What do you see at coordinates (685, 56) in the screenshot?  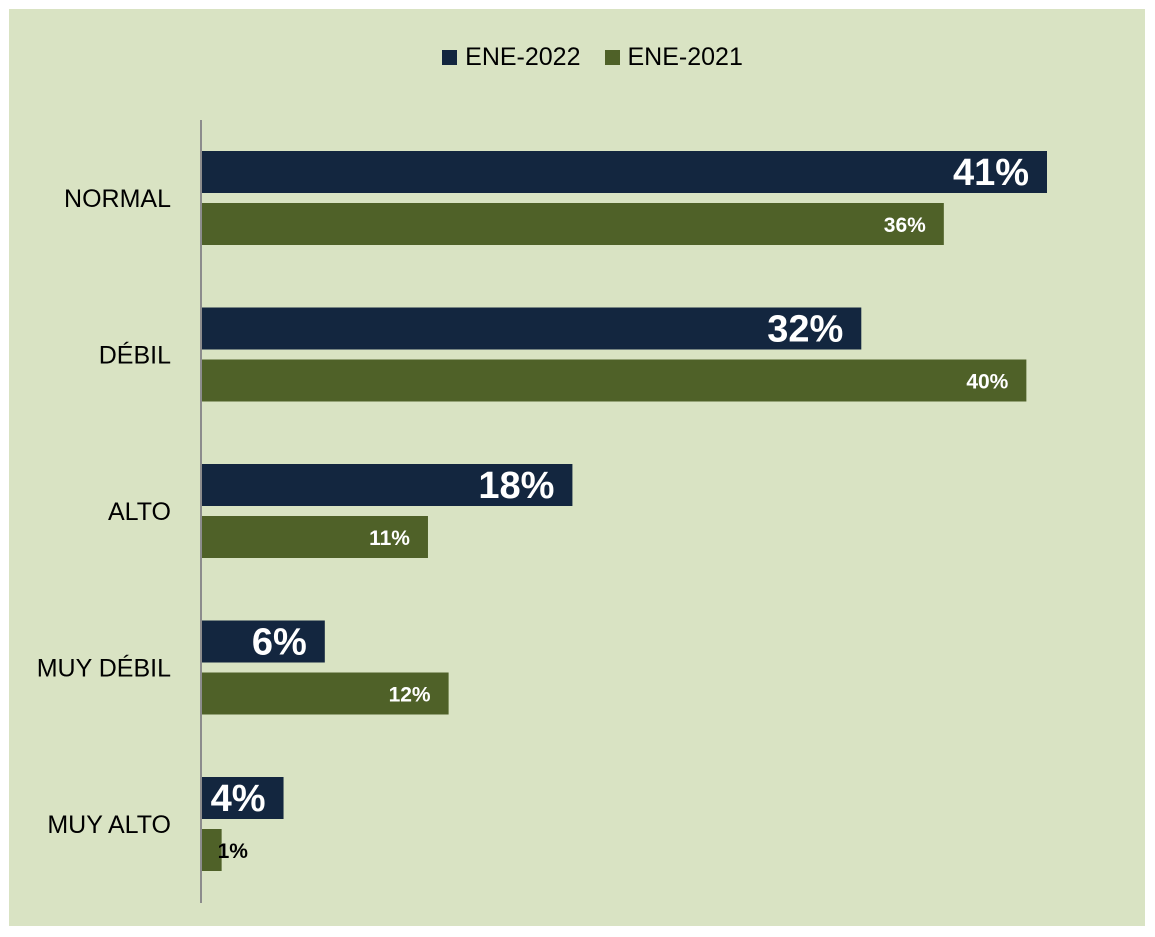 I see `legend-label-ene-2021: ENE-2021` at bounding box center [685, 56].